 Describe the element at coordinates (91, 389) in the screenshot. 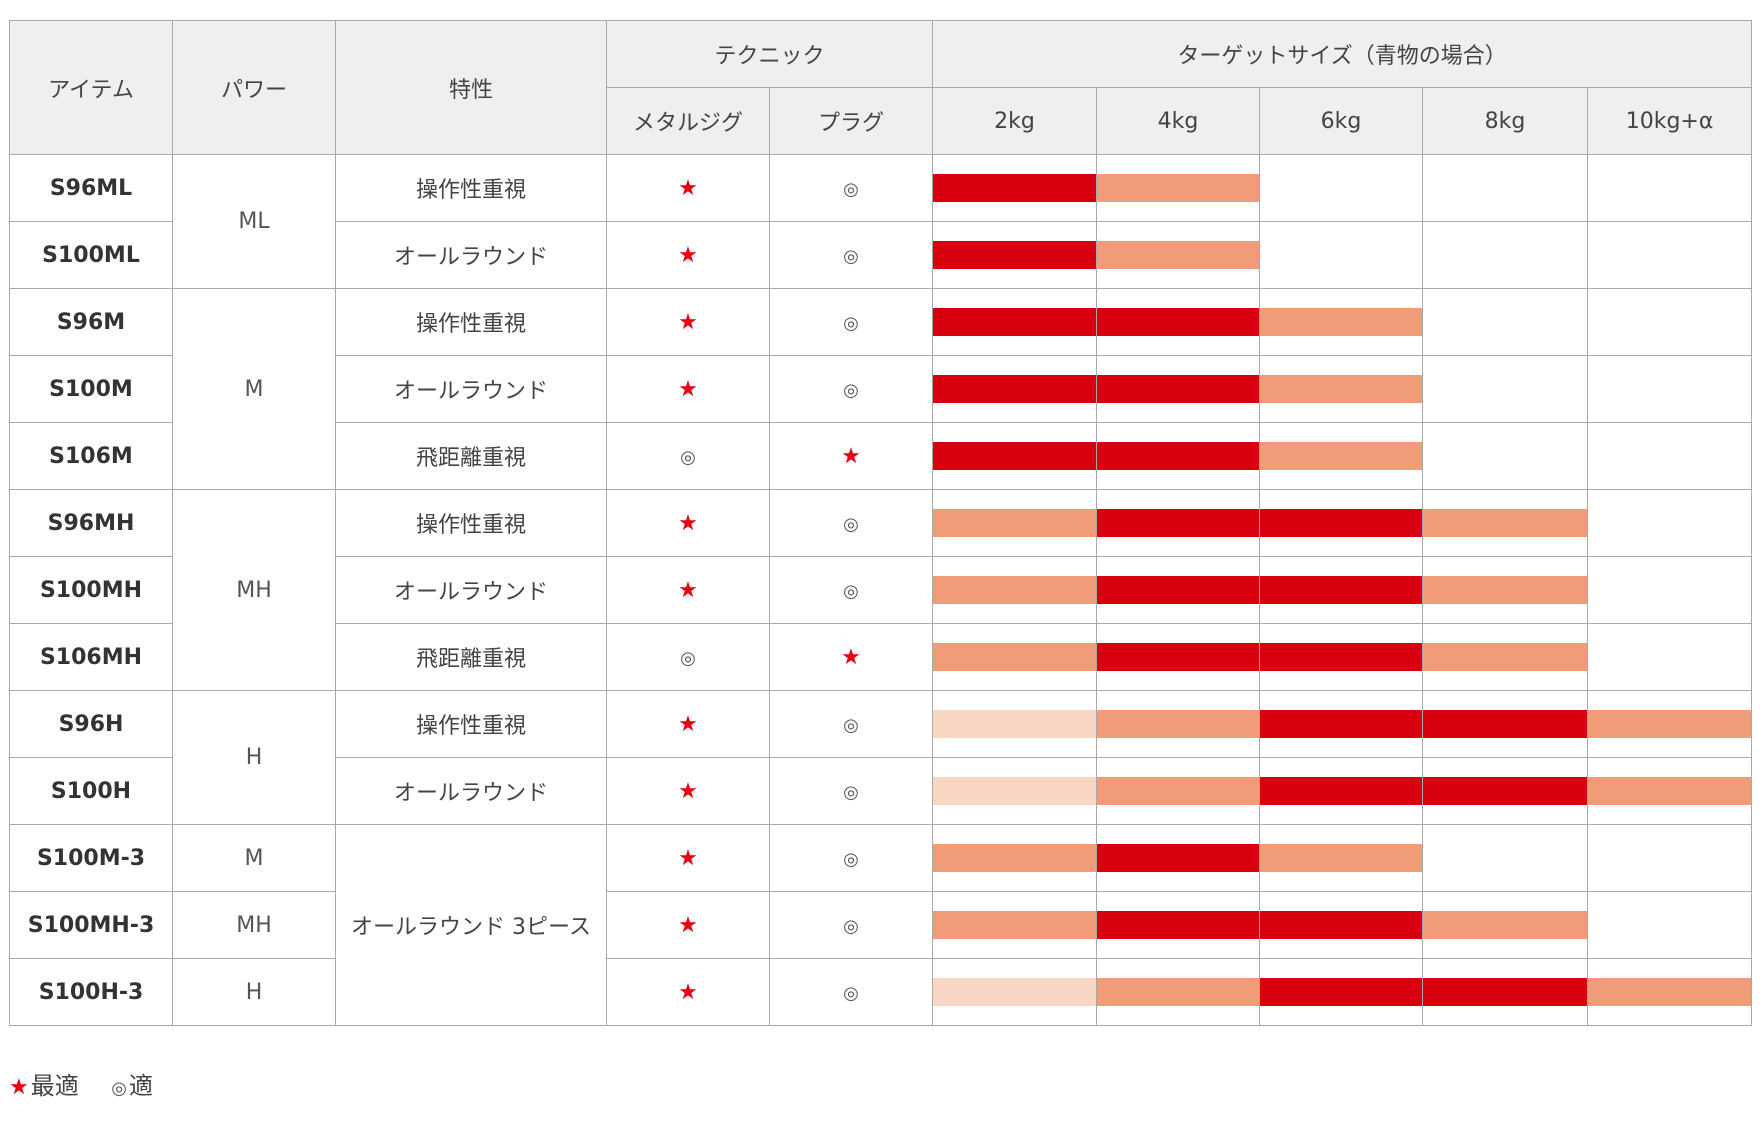

I see `item-name: S100M` at that location.